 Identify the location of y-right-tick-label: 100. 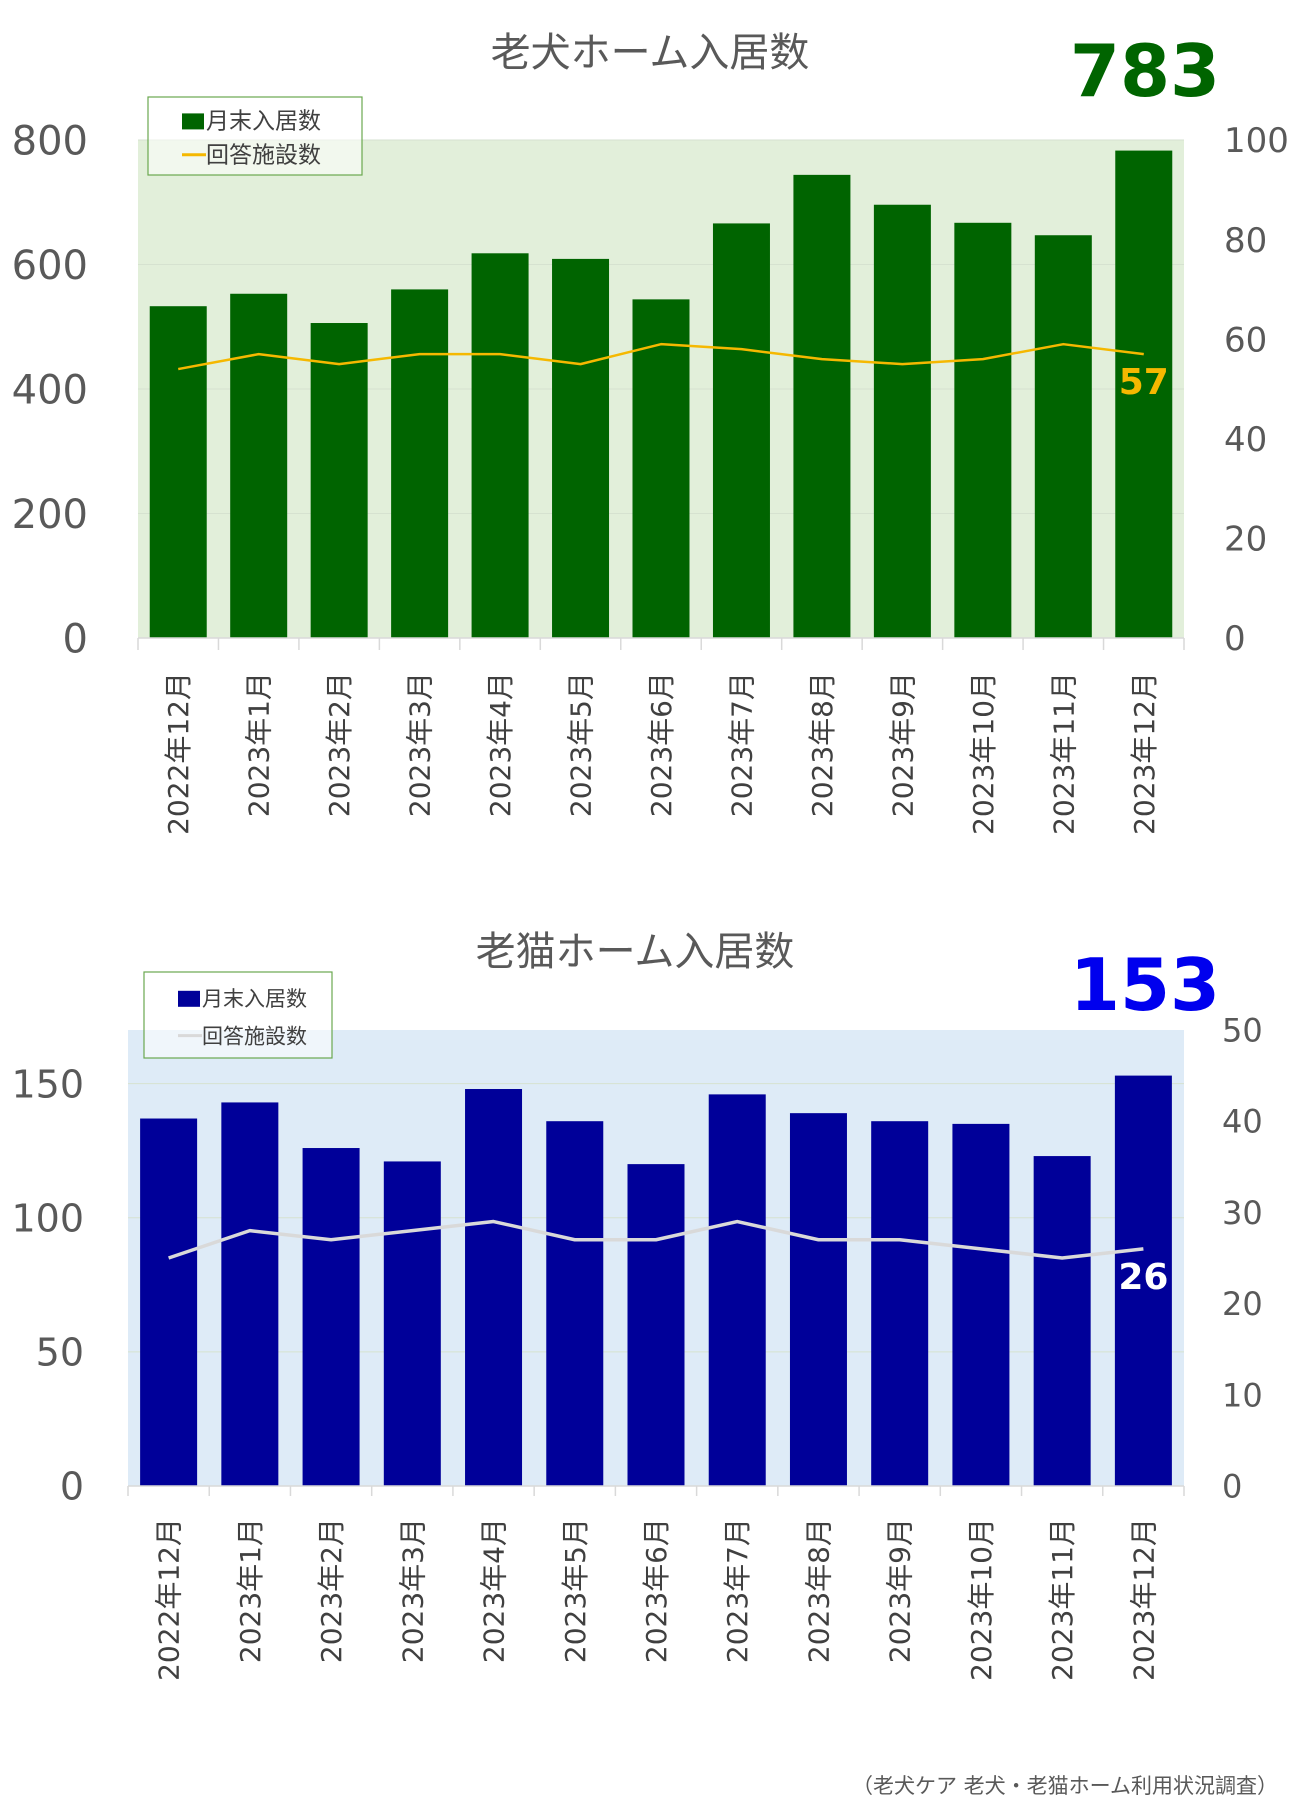
(1256, 141).